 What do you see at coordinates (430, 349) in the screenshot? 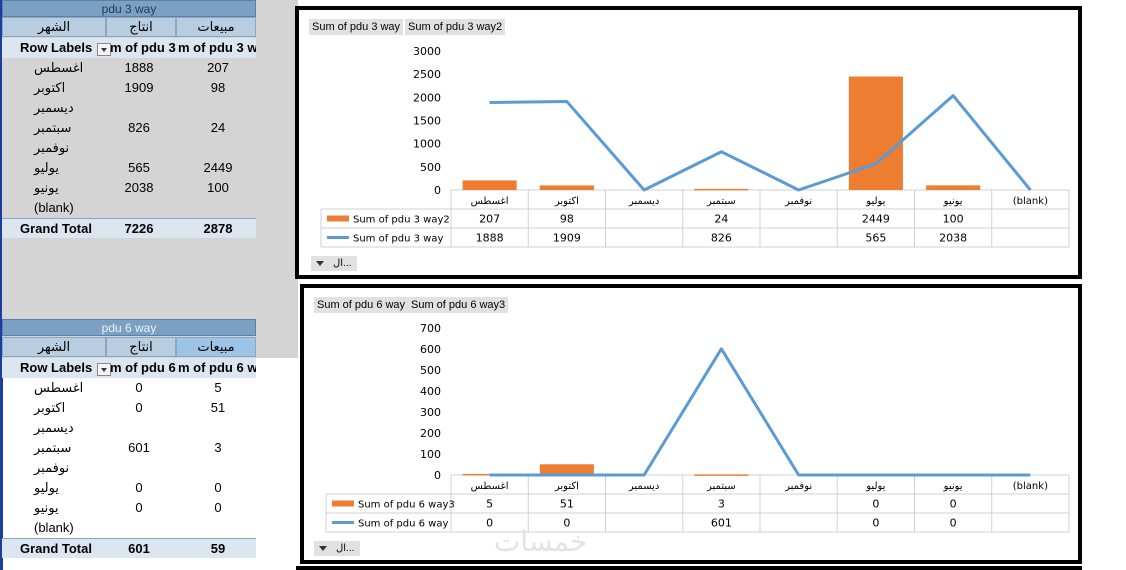
I see `y-tick-label: 600` at bounding box center [430, 349].